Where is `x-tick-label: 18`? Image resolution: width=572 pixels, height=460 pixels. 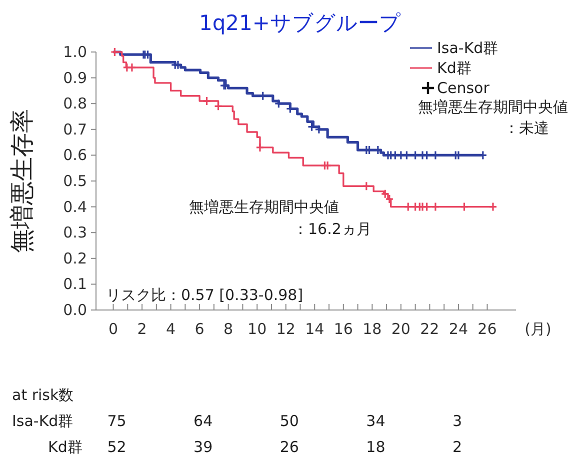
x-tick-label: 18 is located at coordinates (372, 329).